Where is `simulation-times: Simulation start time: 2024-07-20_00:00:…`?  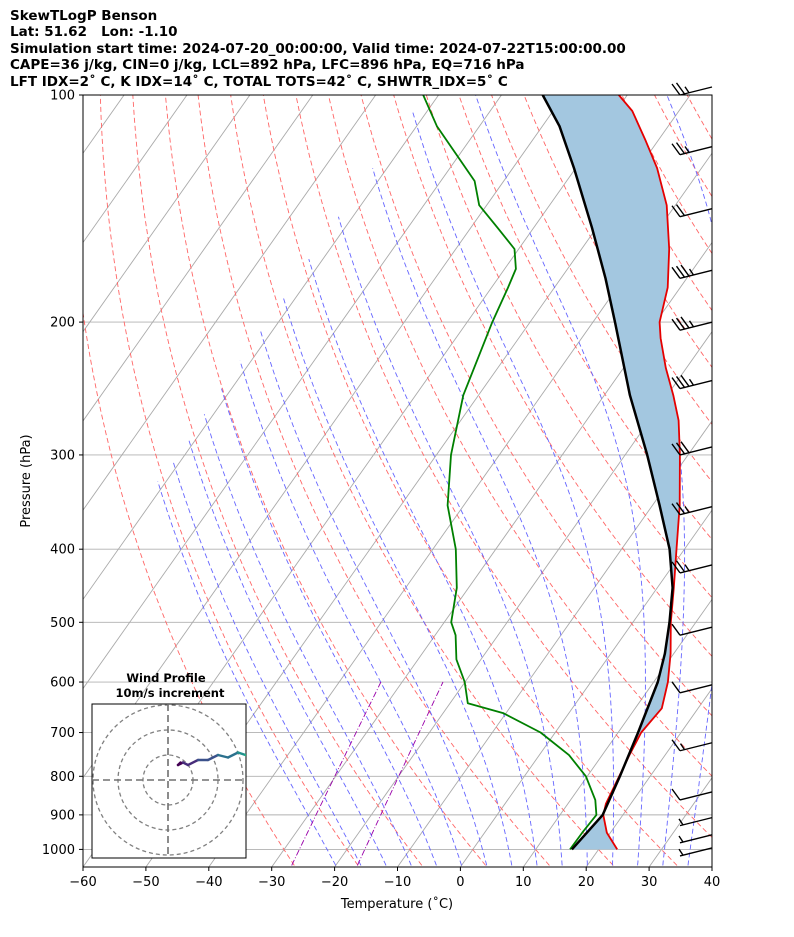 simulation-times: Simulation start time: 2024-07-20_00:00:… is located at coordinates (318, 48).